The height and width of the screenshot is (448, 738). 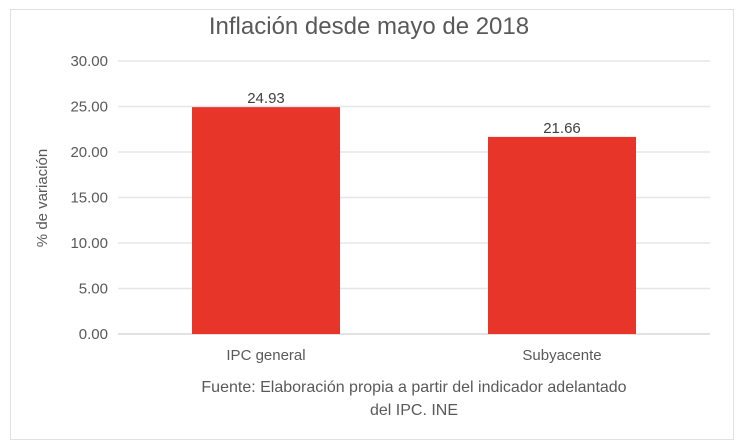 What do you see at coordinates (93, 289) in the screenshot?
I see `y-tick-label: 5.00` at bounding box center [93, 289].